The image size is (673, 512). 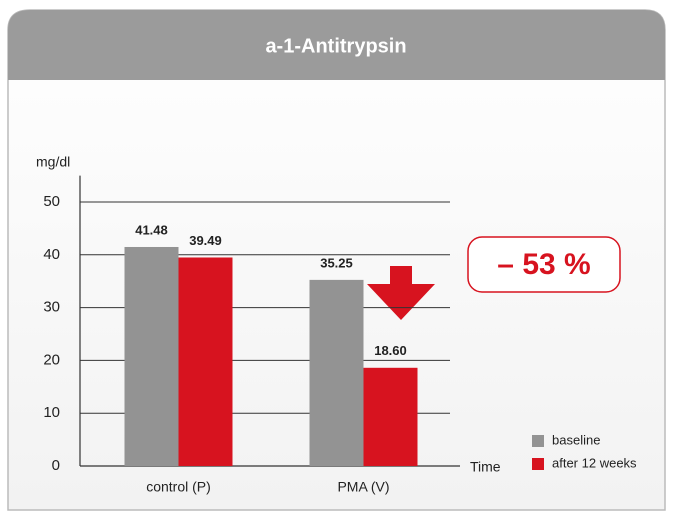 I want to click on y-tick-label: 0, so click(x=56, y=465).